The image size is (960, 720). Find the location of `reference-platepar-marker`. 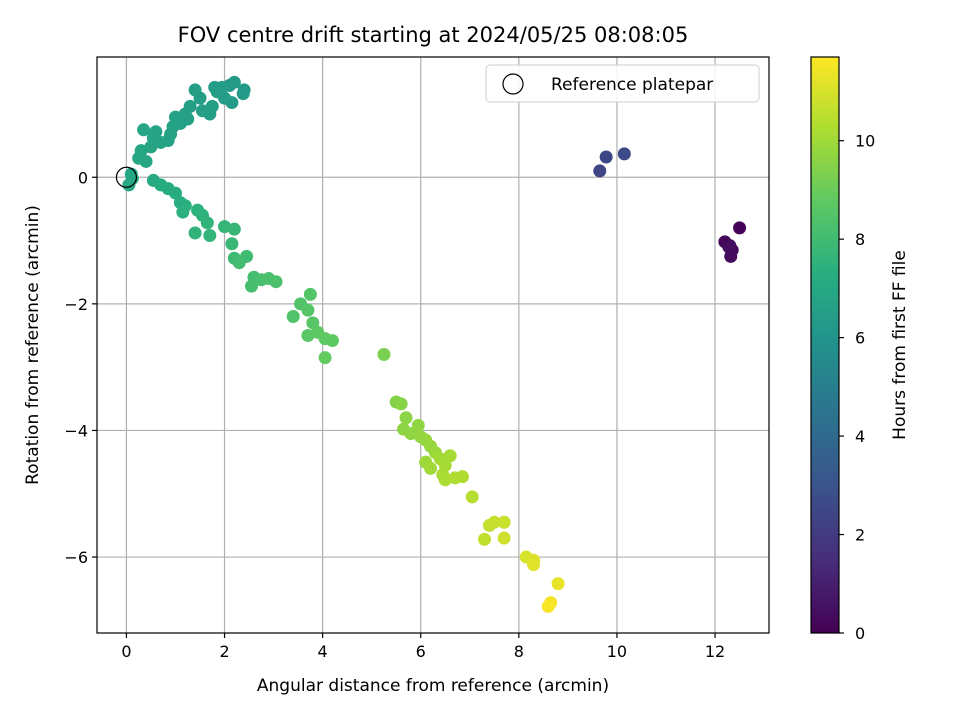

reference-platepar-marker is located at coordinates (126, 177).